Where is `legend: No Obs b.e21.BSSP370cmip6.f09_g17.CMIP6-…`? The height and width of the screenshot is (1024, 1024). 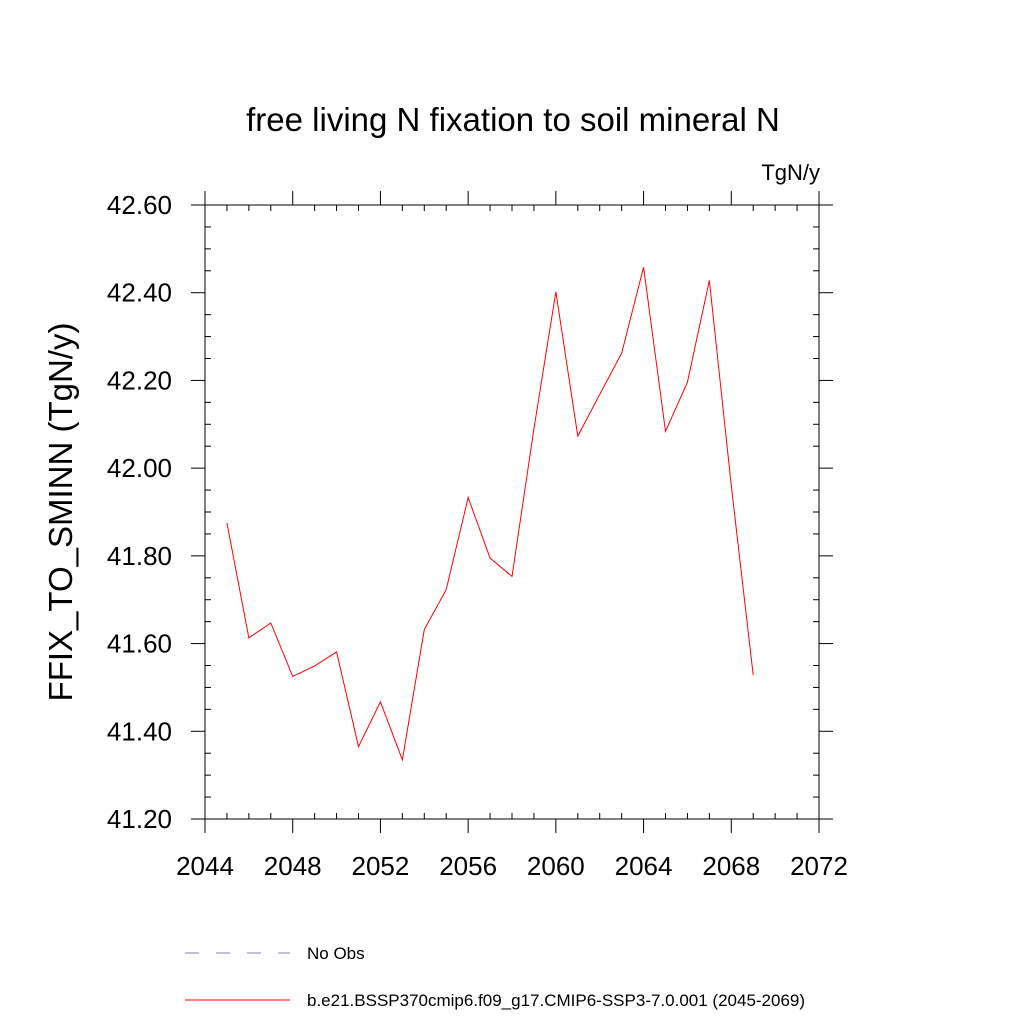
legend: No Obs b.e21.BSSP370cmip6.f09_g17.CMIP6-… is located at coordinates (495, 977).